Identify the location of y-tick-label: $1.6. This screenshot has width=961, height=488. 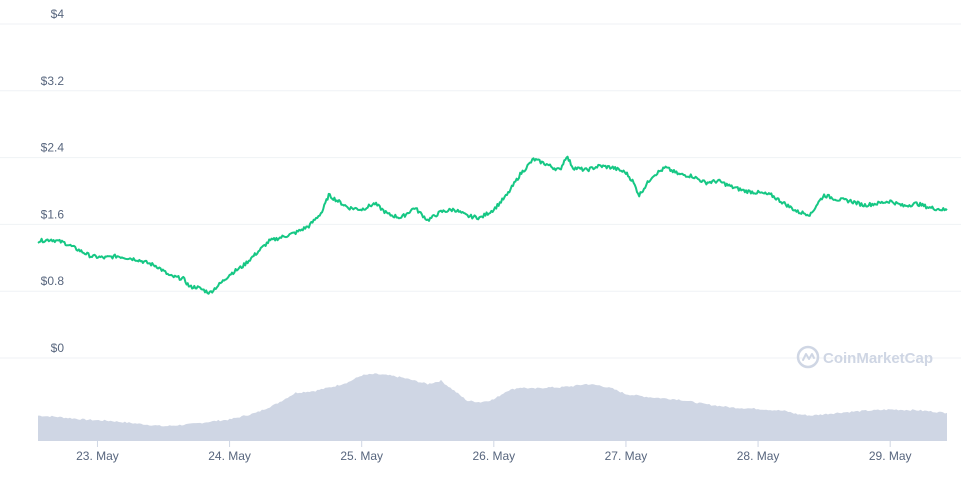
(53, 214).